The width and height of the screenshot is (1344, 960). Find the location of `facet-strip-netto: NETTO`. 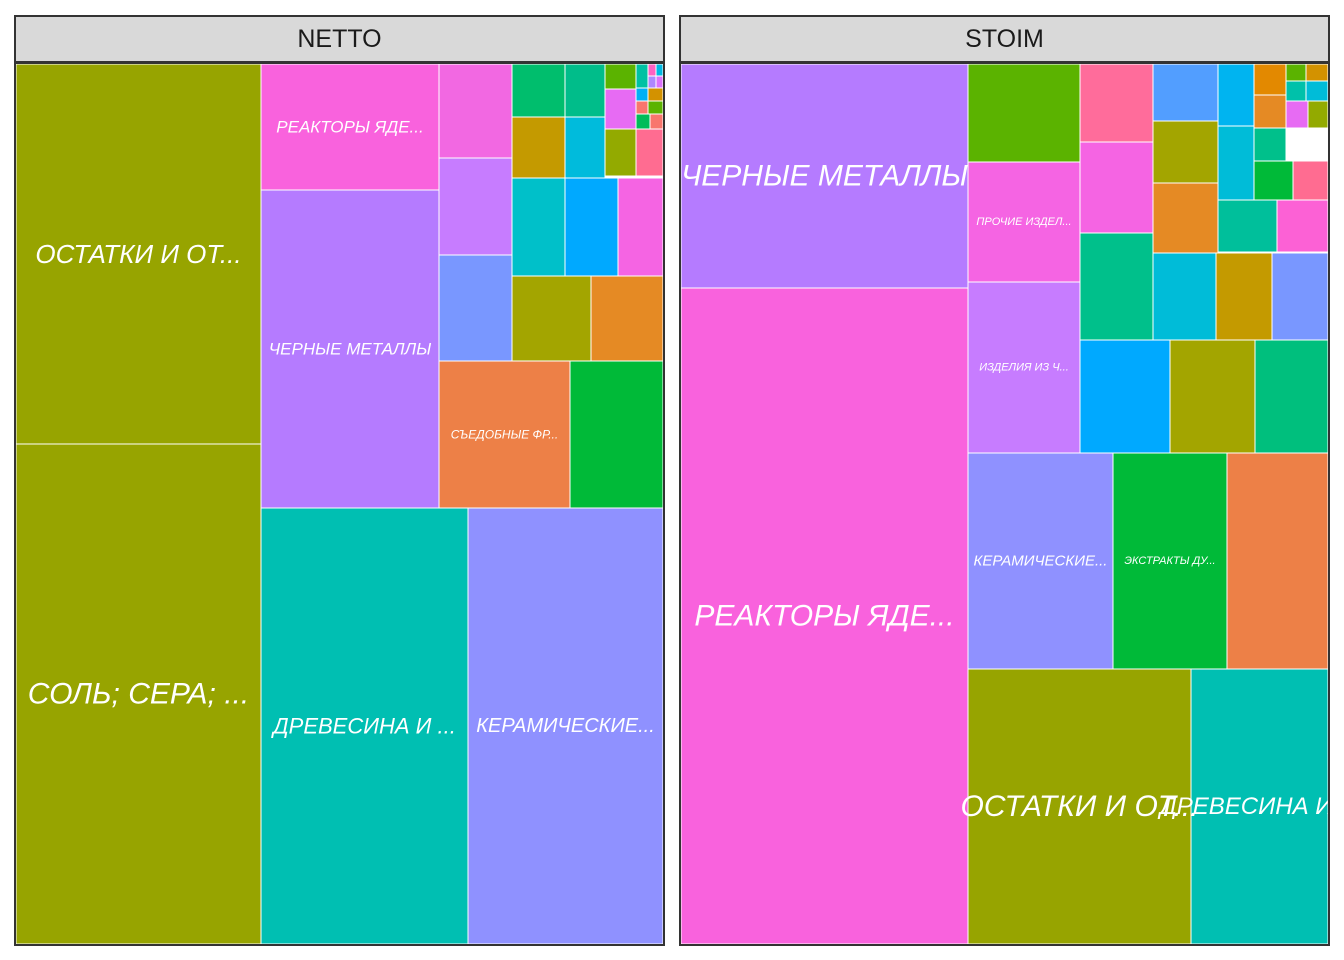

facet-strip-netto: NETTO is located at coordinates (339, 39).